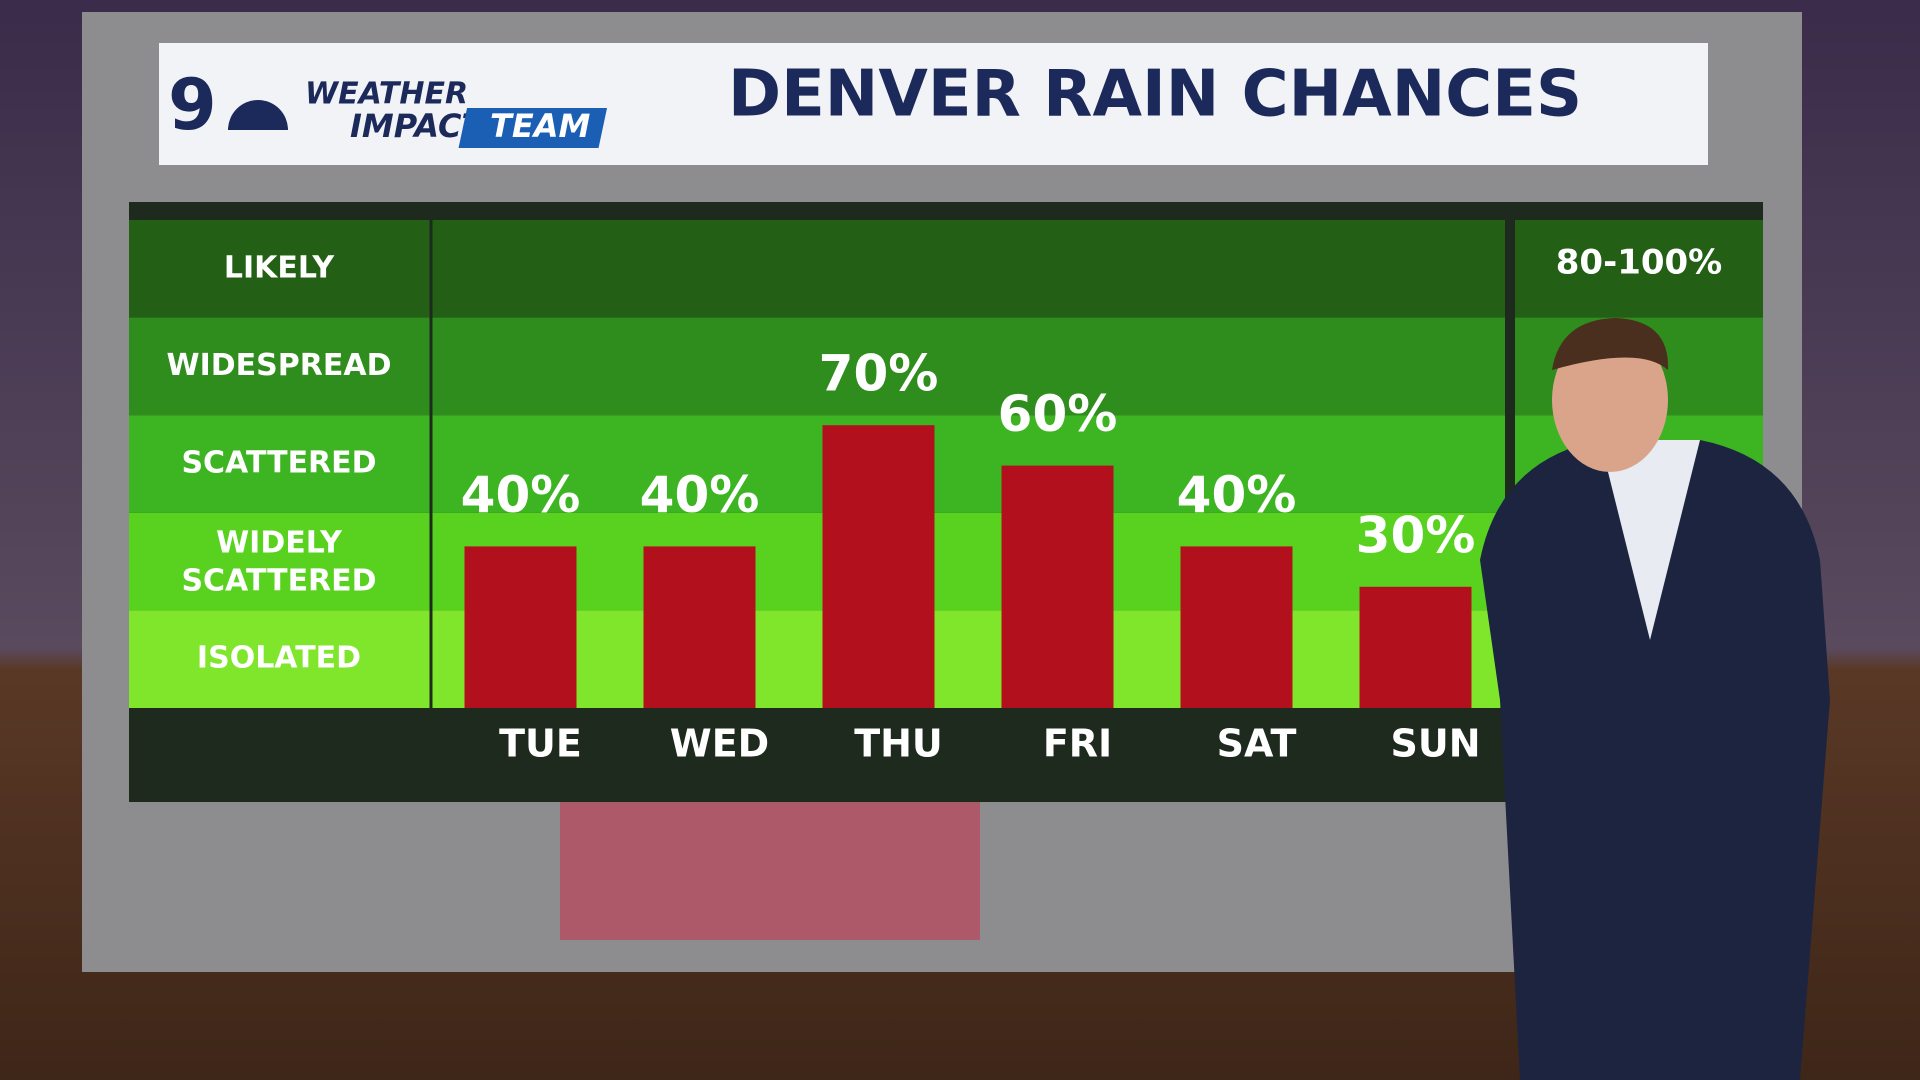 Image resolution: width=1920 pixels, height=1080 pixels. I want to click on band-label: LIKELY, so click(279, 267).